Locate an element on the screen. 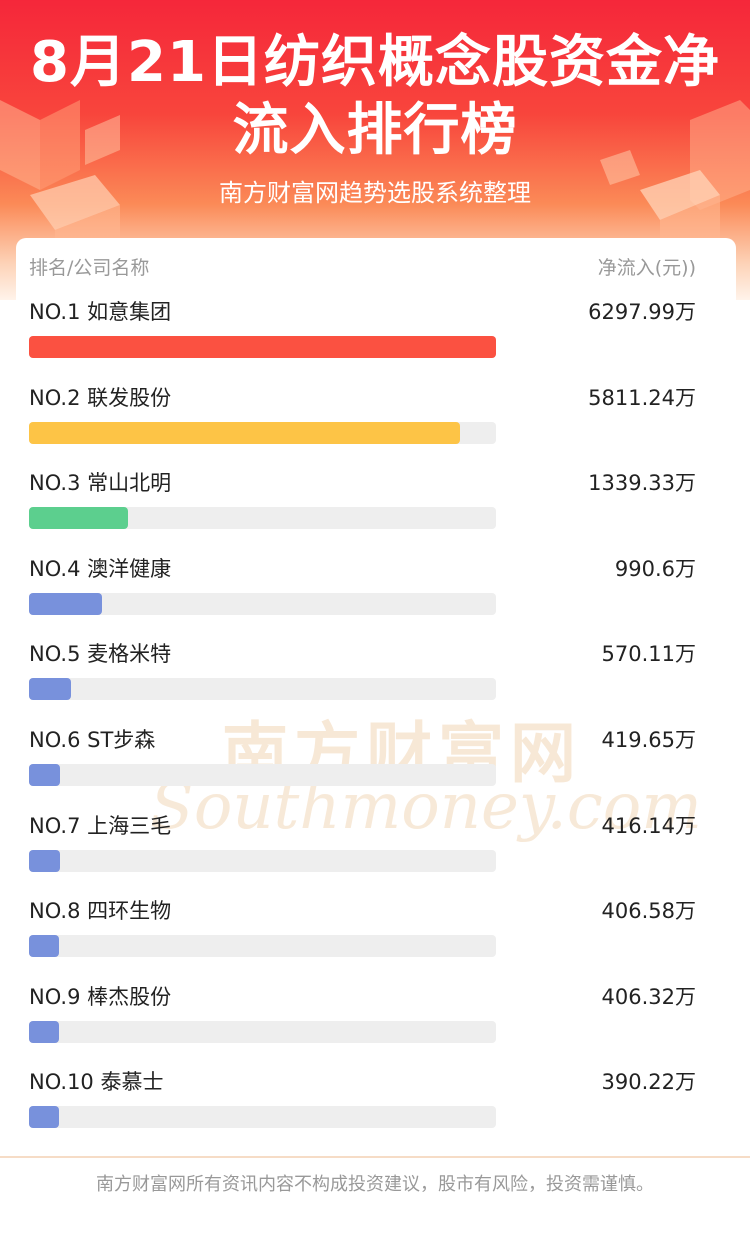 The image size is (750, 1235). row-label: NO.2 联发股份 is located at coordinates (100, 398).